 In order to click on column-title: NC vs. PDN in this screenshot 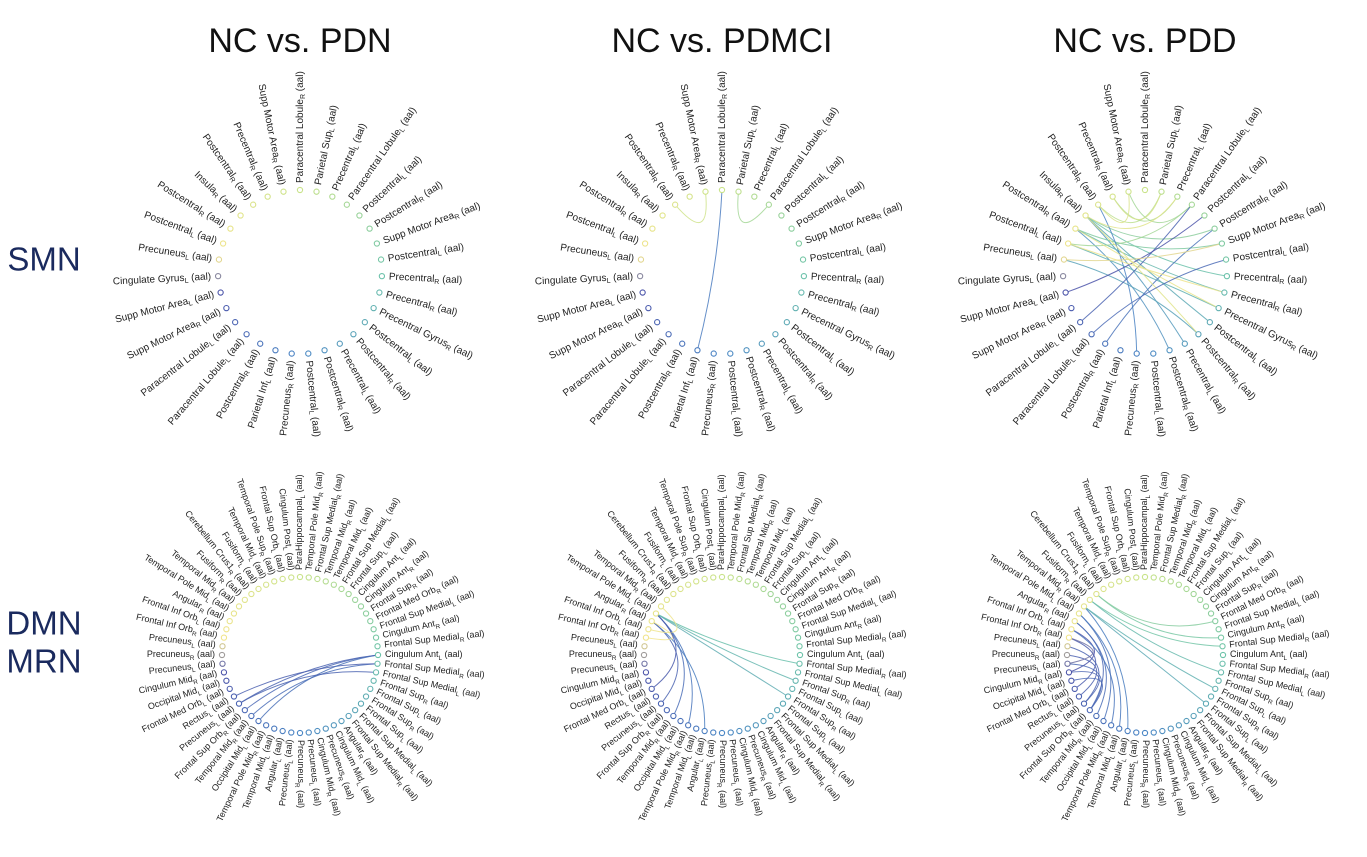, I will do `click(299, 41)`.